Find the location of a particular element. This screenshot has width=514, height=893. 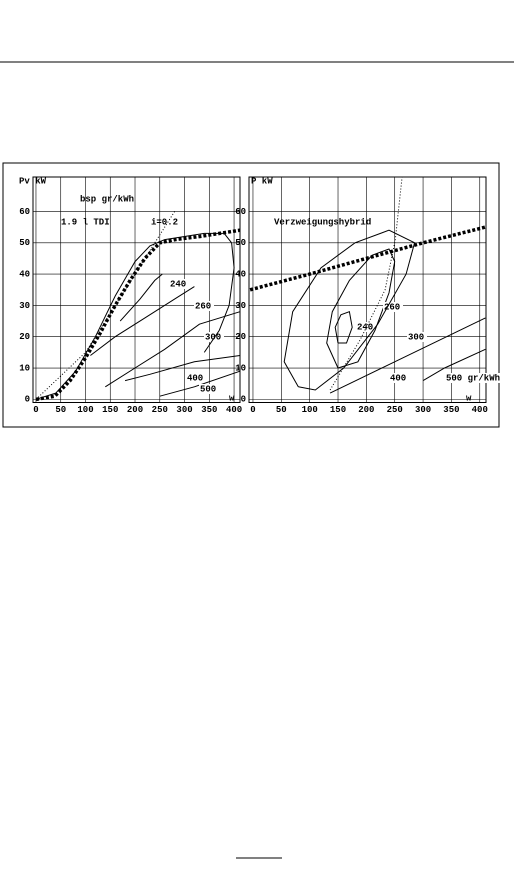

y-axis-label: Pv kW is located at coordinates (33, 181).